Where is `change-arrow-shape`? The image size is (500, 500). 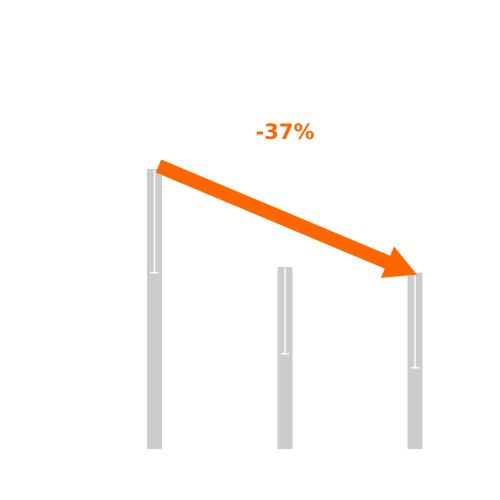
change-arrow-shape is located at coordinates (286, 218).